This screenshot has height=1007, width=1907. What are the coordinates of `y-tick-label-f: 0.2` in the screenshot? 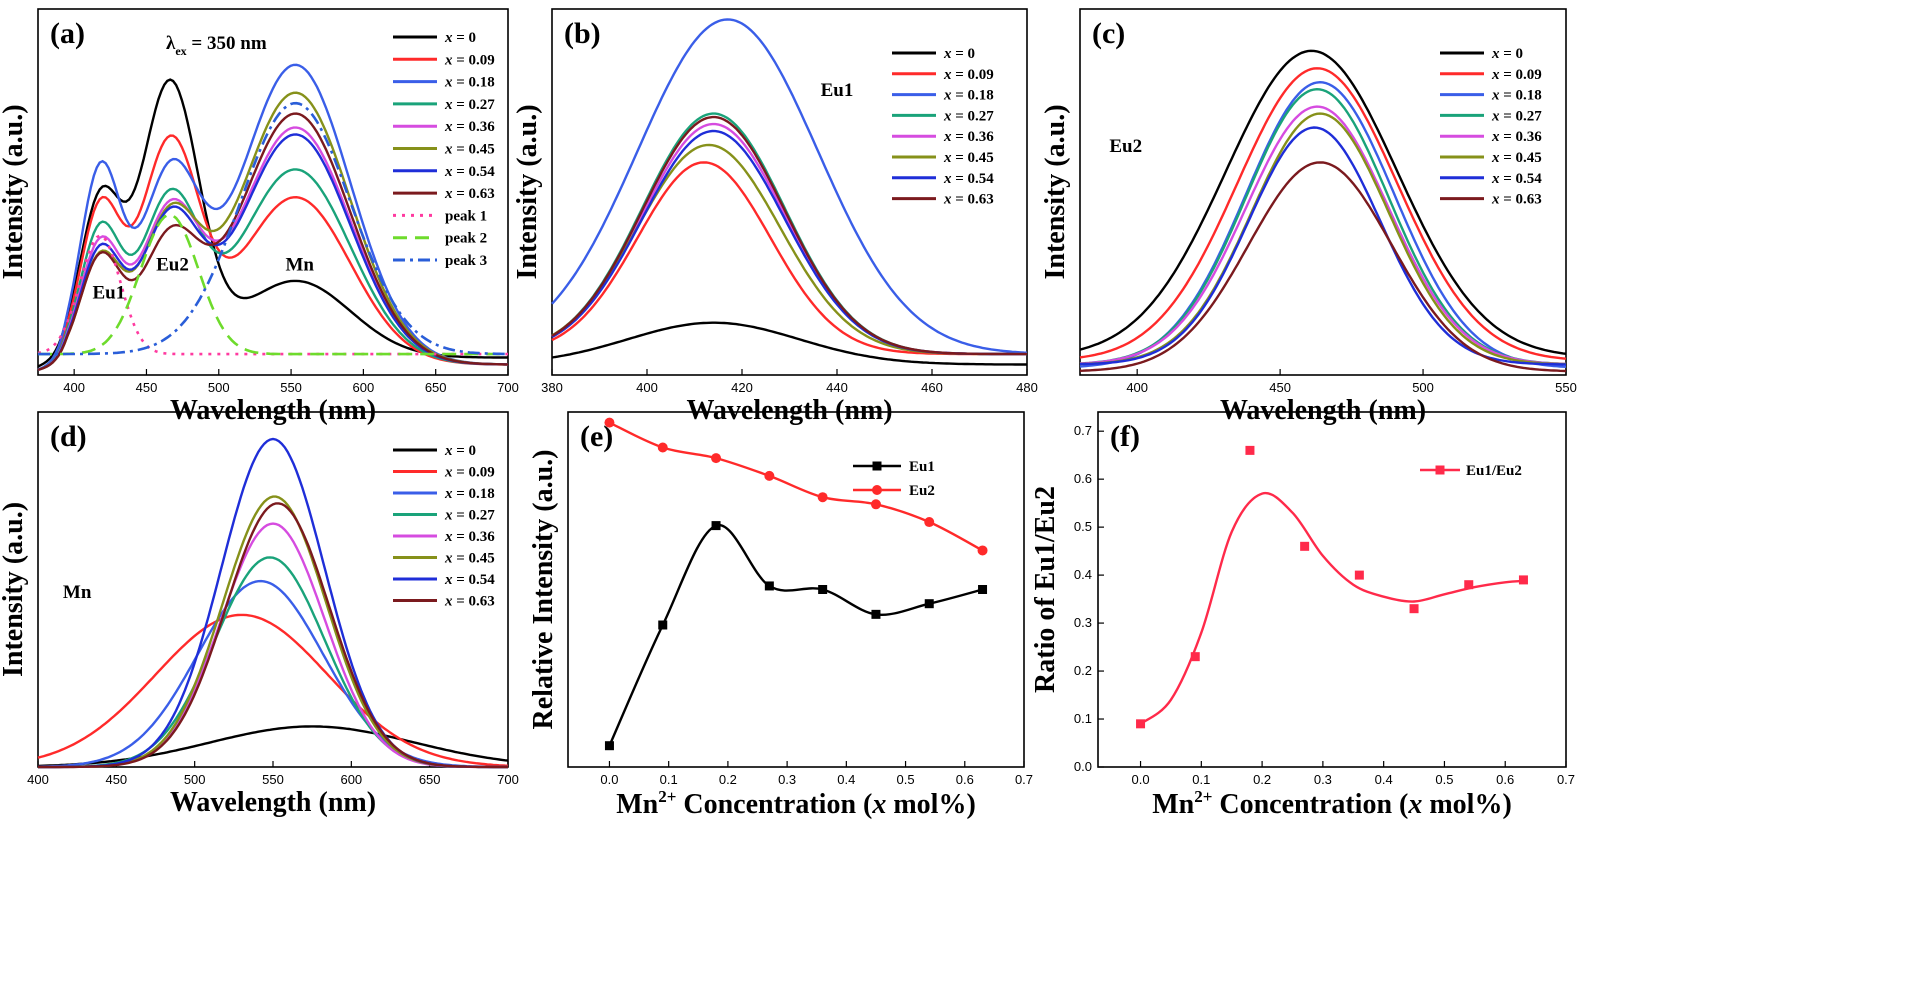 It's located at (1083, 670).